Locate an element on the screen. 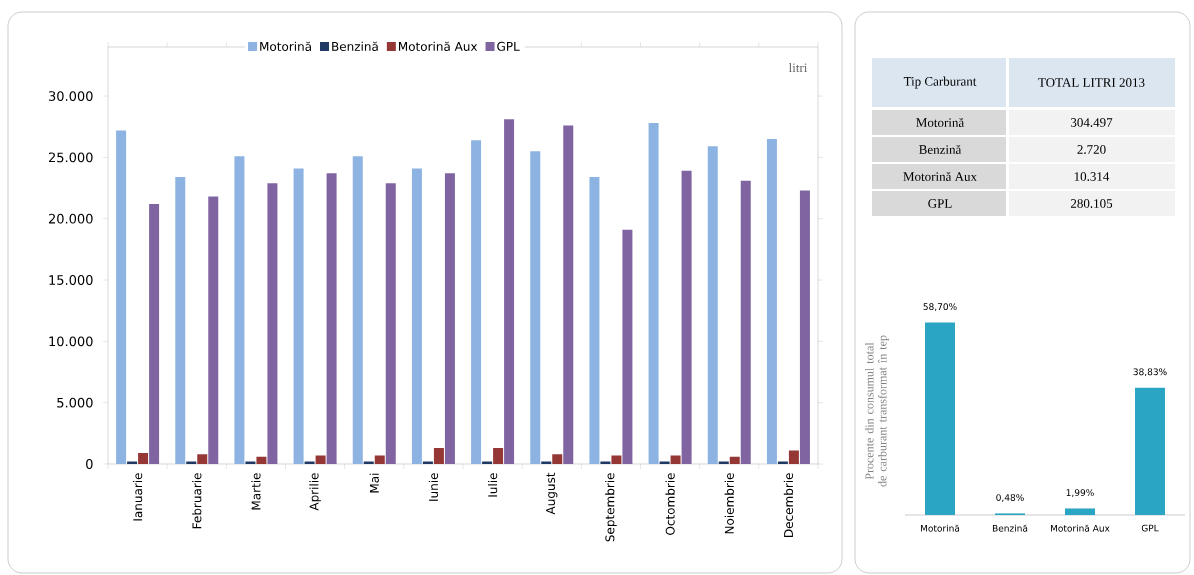 Image resolution: width=1194 pixels, height=575 pixels. y-tick-label: 25.000 is located at coordinates (70, 157).